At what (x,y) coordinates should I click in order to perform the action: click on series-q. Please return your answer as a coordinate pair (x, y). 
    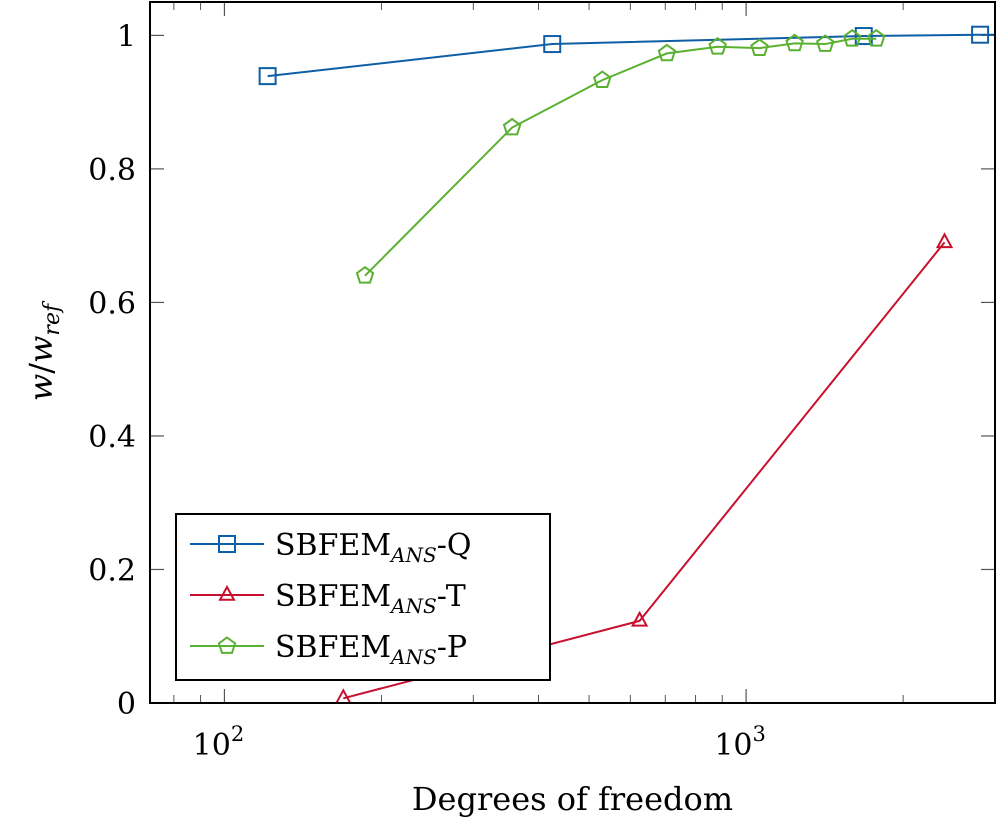
    Looking at the image, I should click on (626, 55).